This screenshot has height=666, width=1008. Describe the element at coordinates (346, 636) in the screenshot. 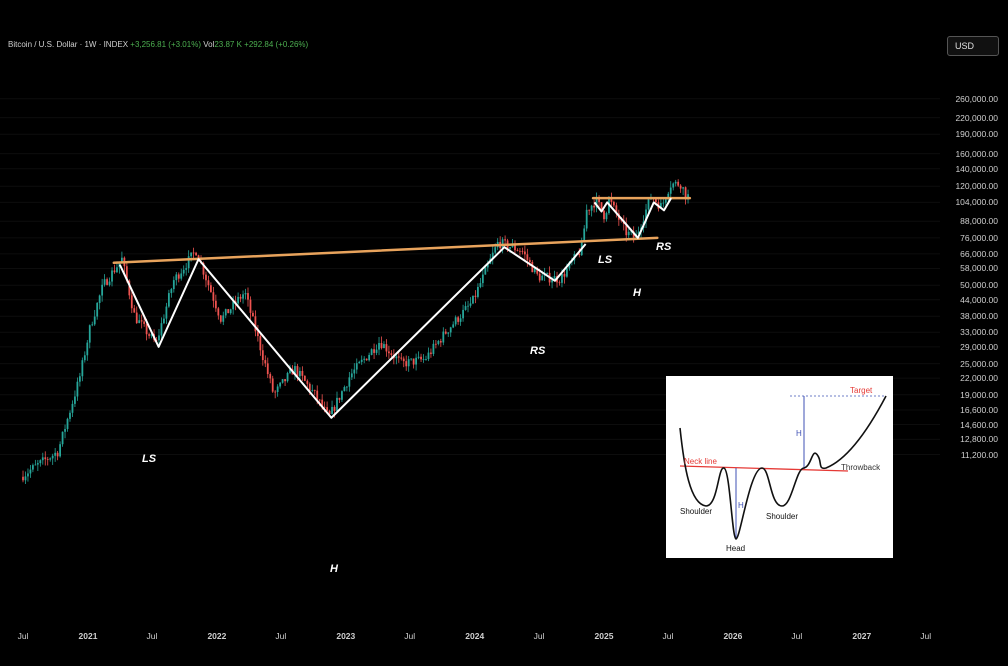

I see `x-tick-label: 2023` at that location.